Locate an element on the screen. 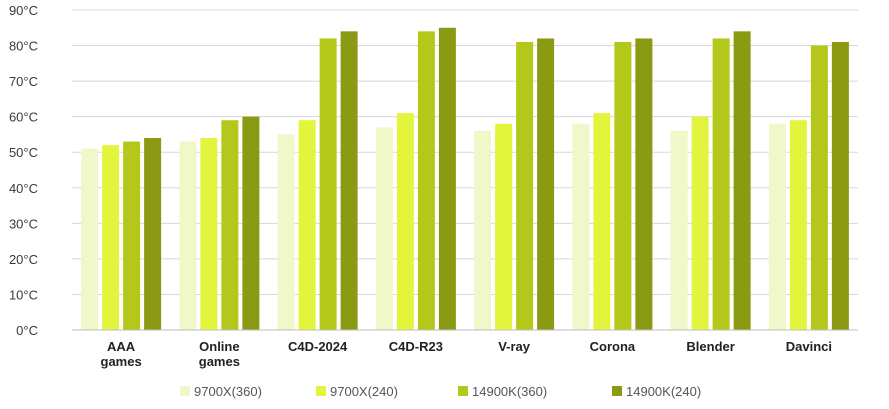 This screenshot has height=409, width=889. category-label: C4D-R23 is located at coordinates (416, 346).